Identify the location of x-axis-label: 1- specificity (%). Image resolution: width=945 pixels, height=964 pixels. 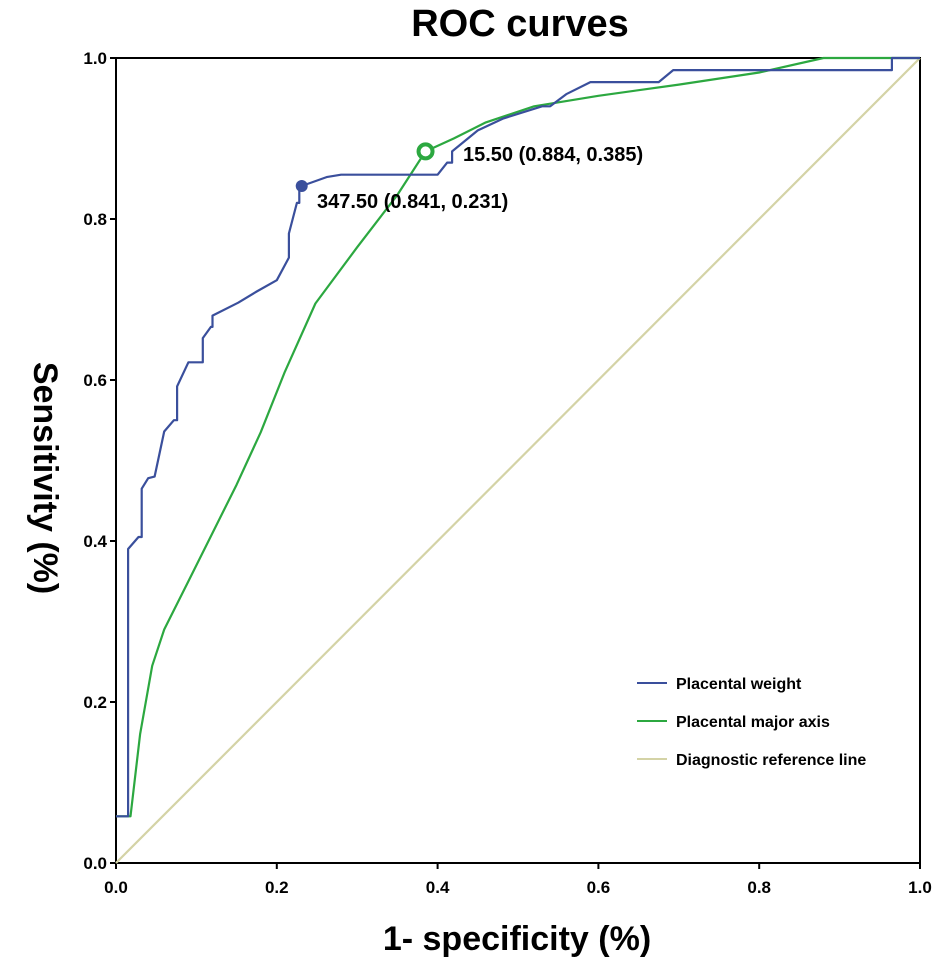
(517, 939).